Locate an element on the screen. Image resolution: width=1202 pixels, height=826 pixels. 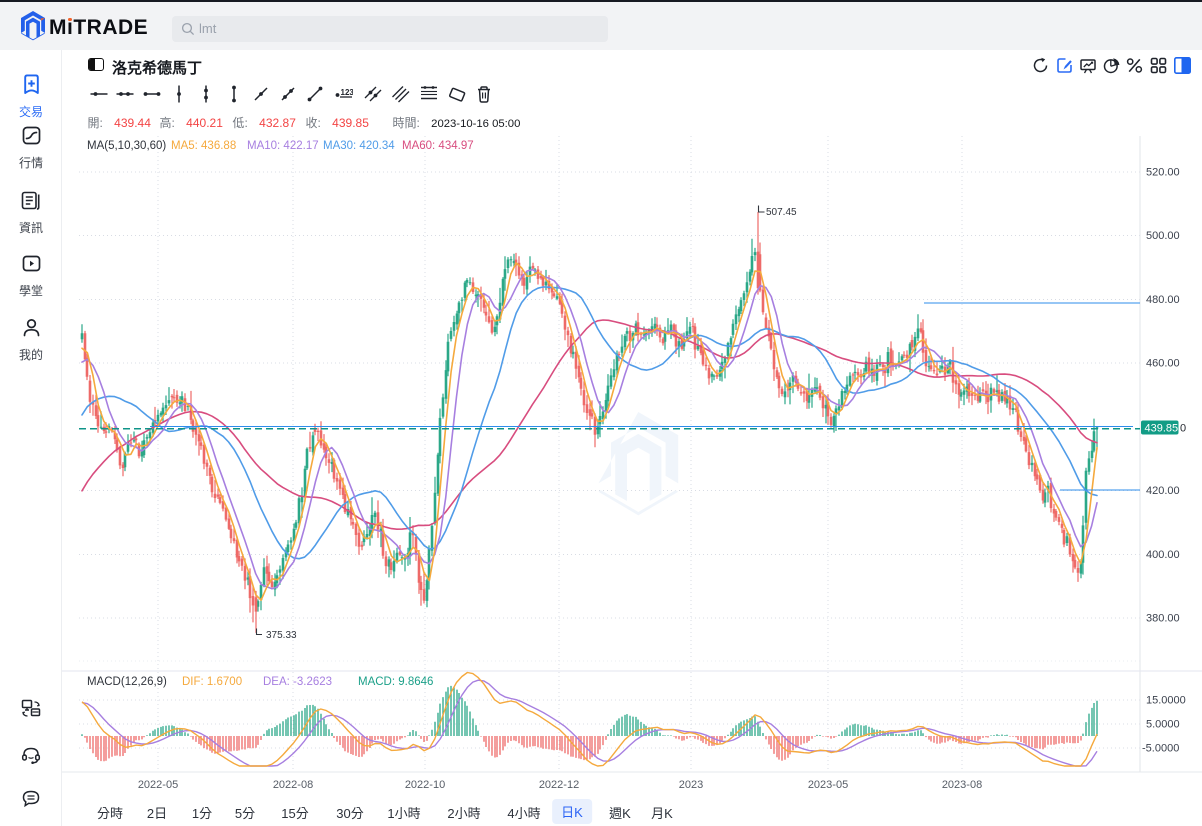
svg-text: 507.45 is located at coordinates (781, 212).